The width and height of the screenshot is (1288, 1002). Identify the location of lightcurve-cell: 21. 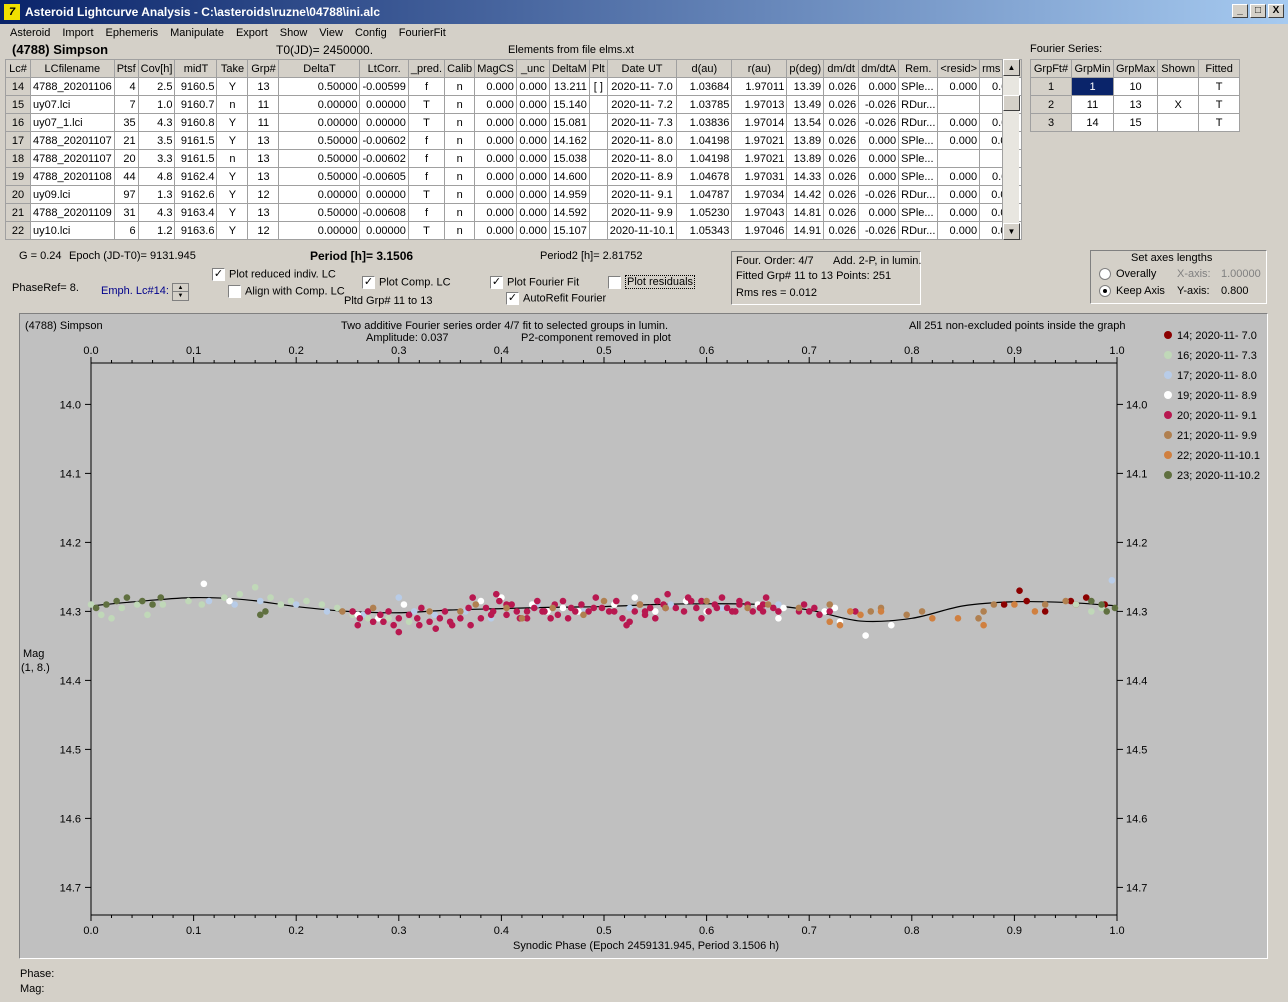
(18, 212).